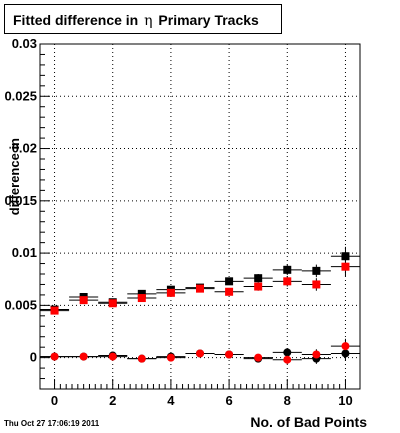 This screenshot has height=433, width=400. Describe the element at coordinates (33, 357) in the screenshot. I see `y-tick-label: 0` at that location.